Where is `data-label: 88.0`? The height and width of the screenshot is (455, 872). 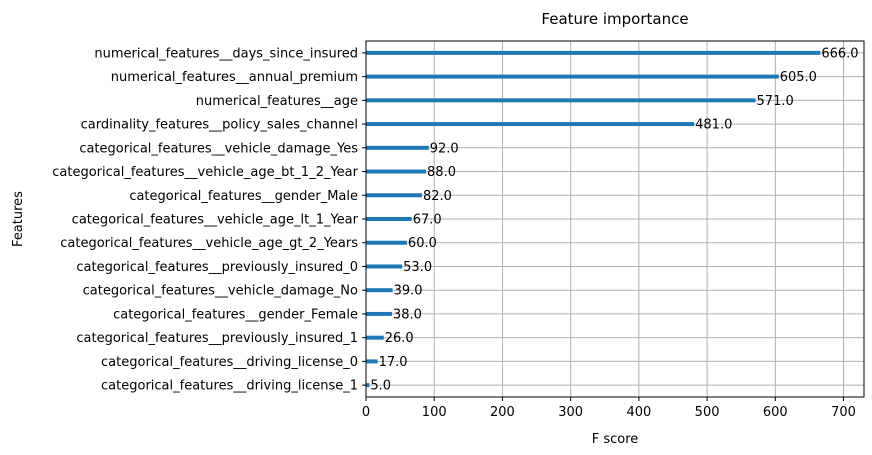 data-label: 88.0 is located at coordinates (441, 172).